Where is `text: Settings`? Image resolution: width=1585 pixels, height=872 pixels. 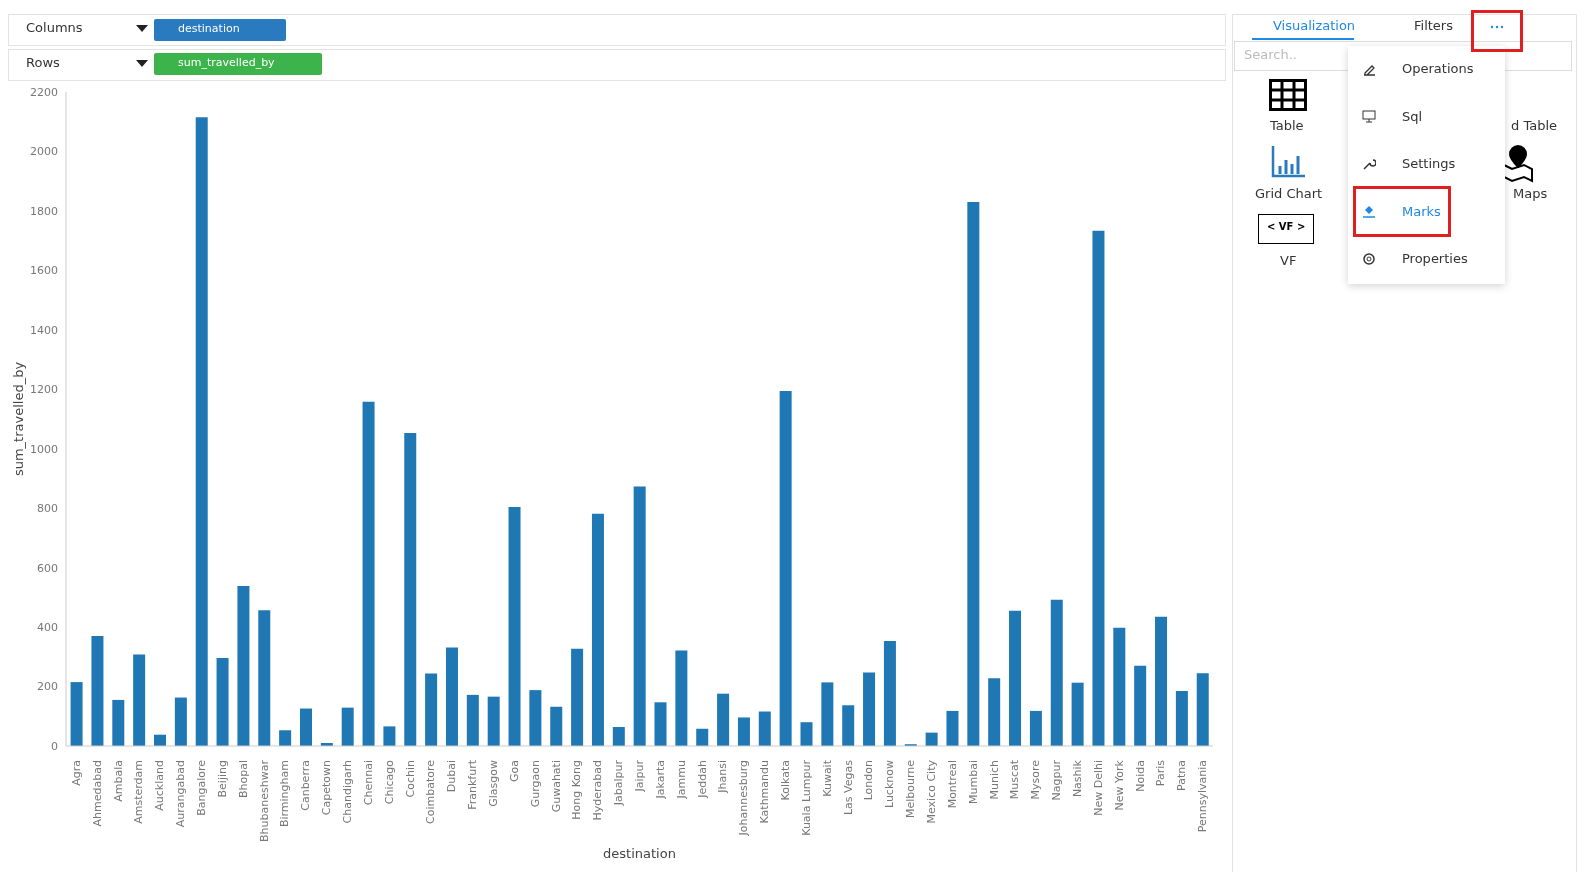
text: Settings is located at coordinates (1429, 163).